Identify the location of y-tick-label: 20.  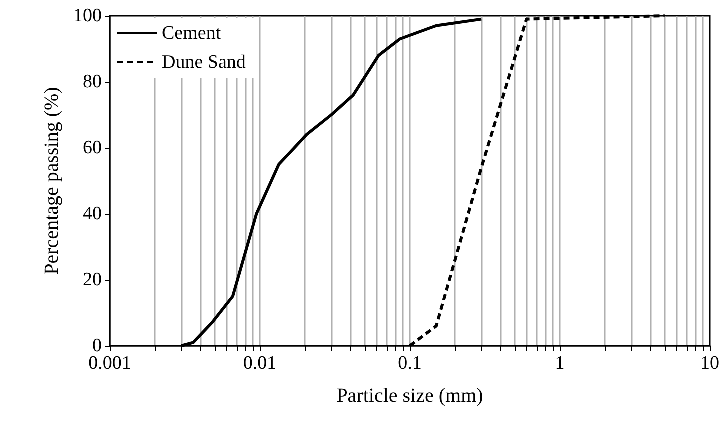
(92, 280).